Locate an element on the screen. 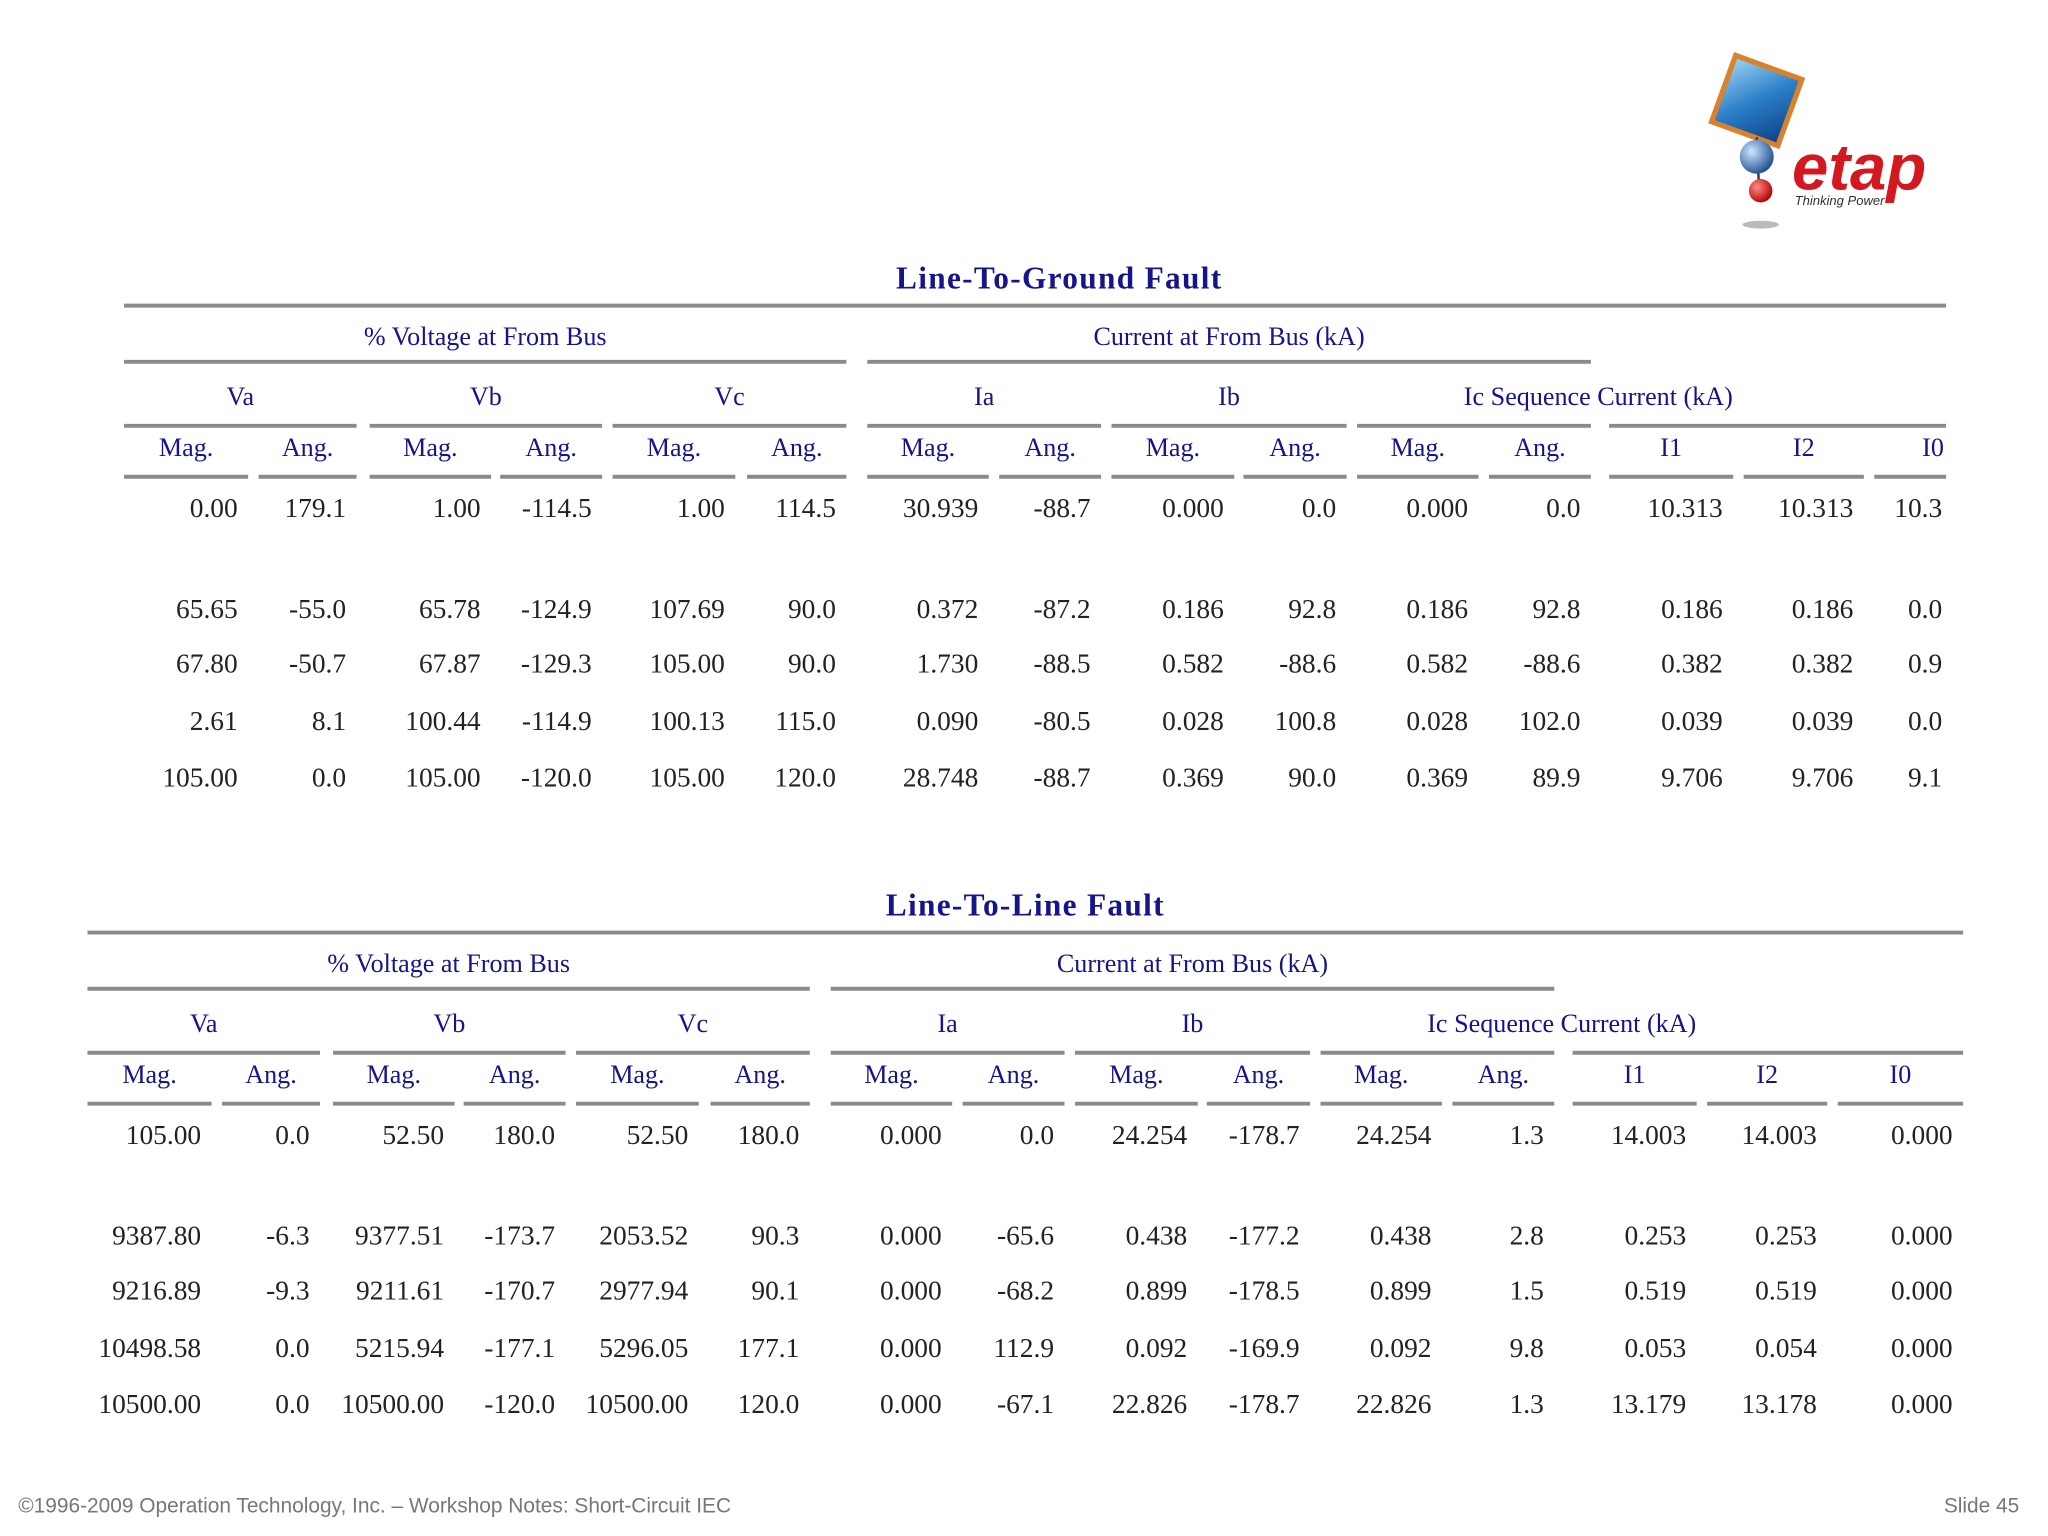 The width and height of the screenshot is (2048, 1536). cell: -88.5 is located at coordinates (1062, 664).